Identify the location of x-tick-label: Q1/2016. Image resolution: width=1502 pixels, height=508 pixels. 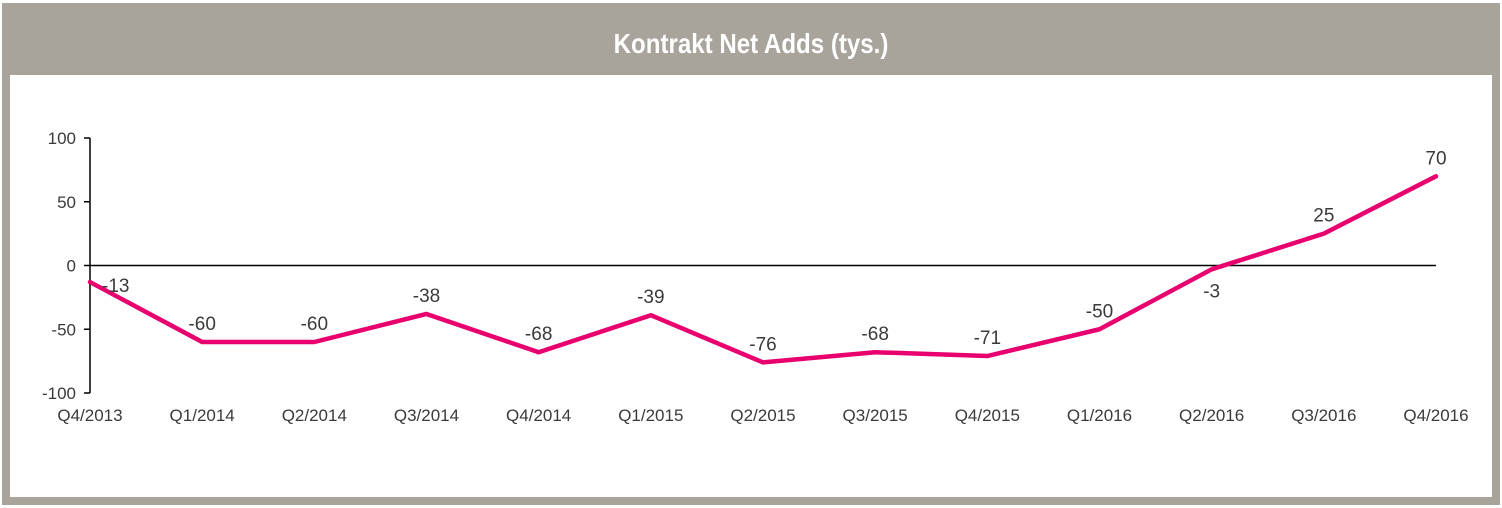
(1099, 415).